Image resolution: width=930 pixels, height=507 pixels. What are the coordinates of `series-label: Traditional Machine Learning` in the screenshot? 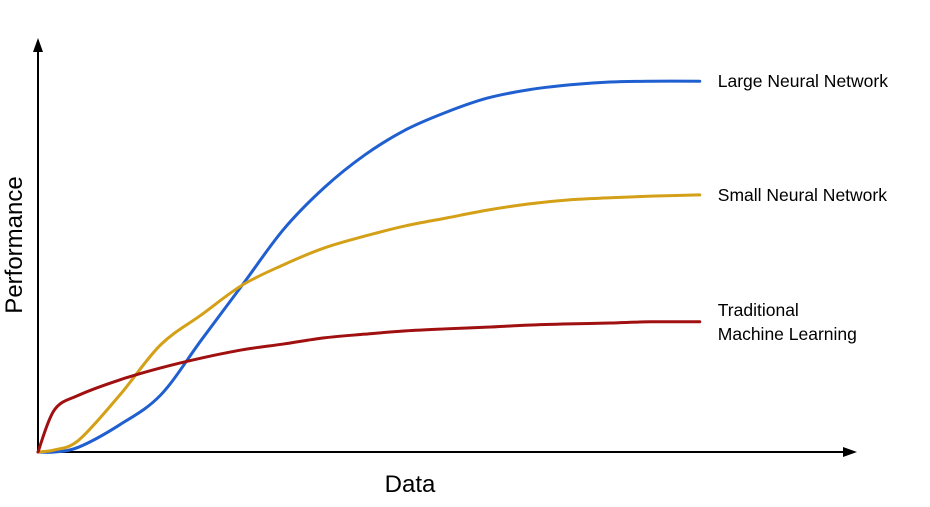 It's located at (787, 321).